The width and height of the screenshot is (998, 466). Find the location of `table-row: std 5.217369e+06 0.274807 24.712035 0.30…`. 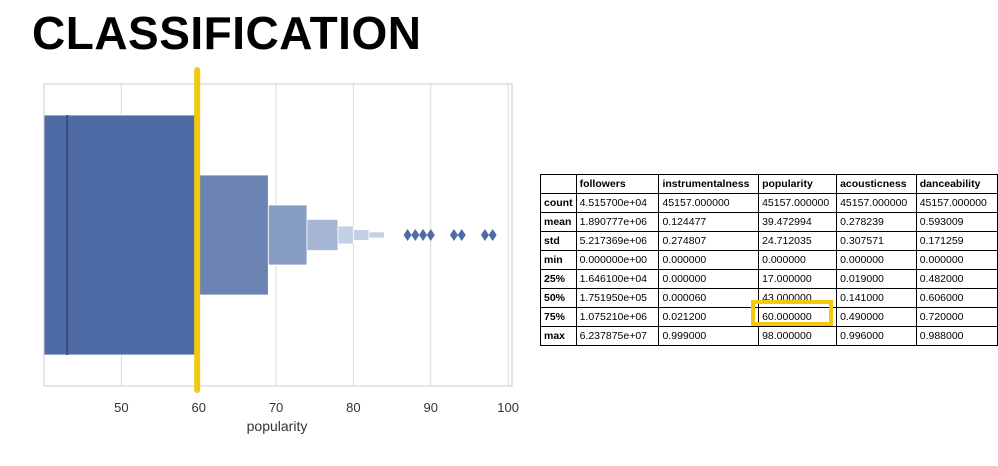

table-row: std 5.217369e+06 0.274807 24.712035 0.30… is located at coordinates (769, 241).